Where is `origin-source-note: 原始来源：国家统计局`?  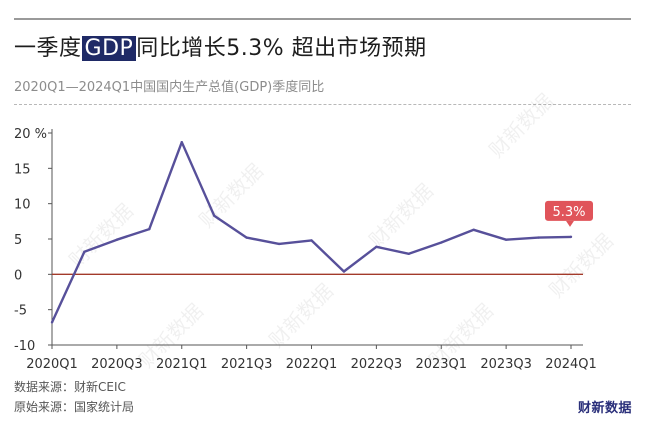
origin-source-note: 原始来源：国家统计局 is located at coordinates (74, 407).